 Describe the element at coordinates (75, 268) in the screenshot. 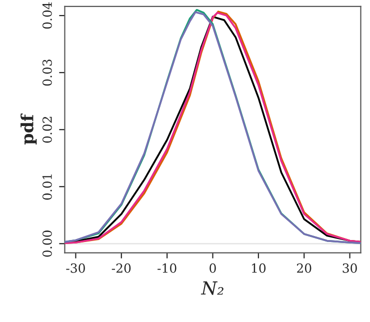

I see `x-tick-label: -30` at that location.